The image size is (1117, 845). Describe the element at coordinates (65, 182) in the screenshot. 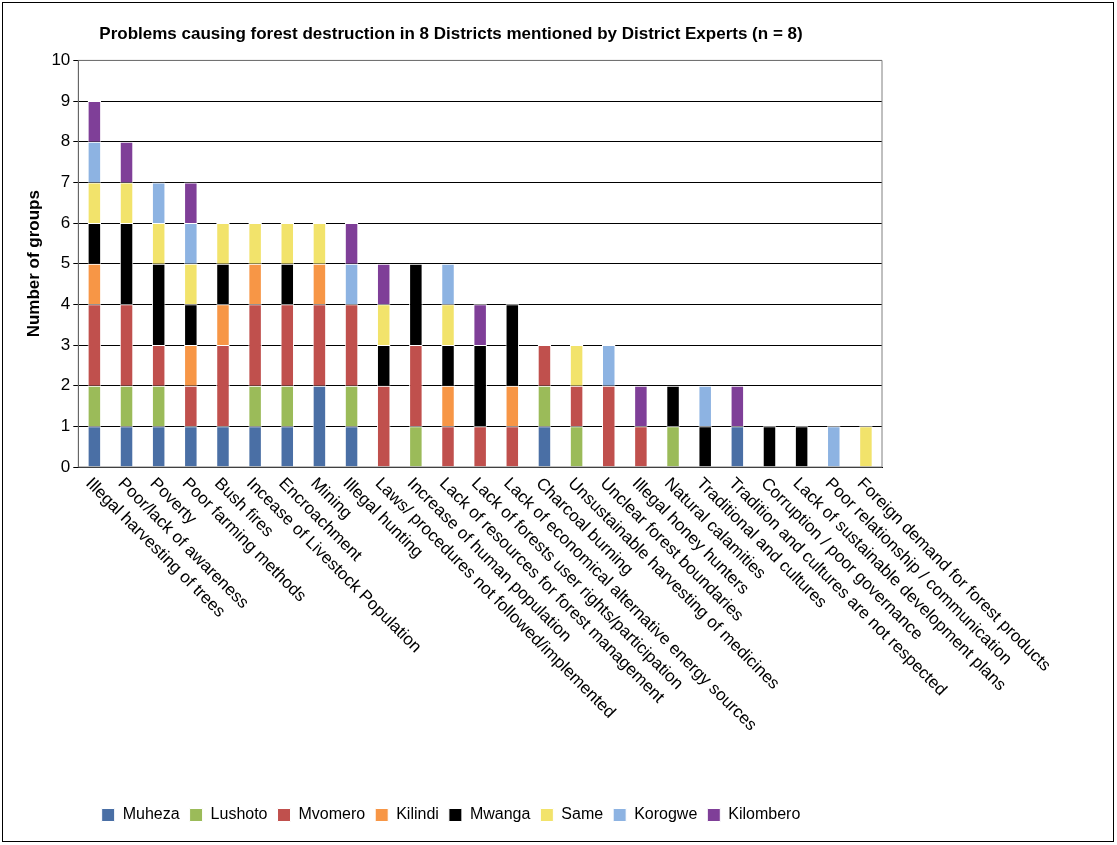

I see `y-tick-label: 7` at that location.